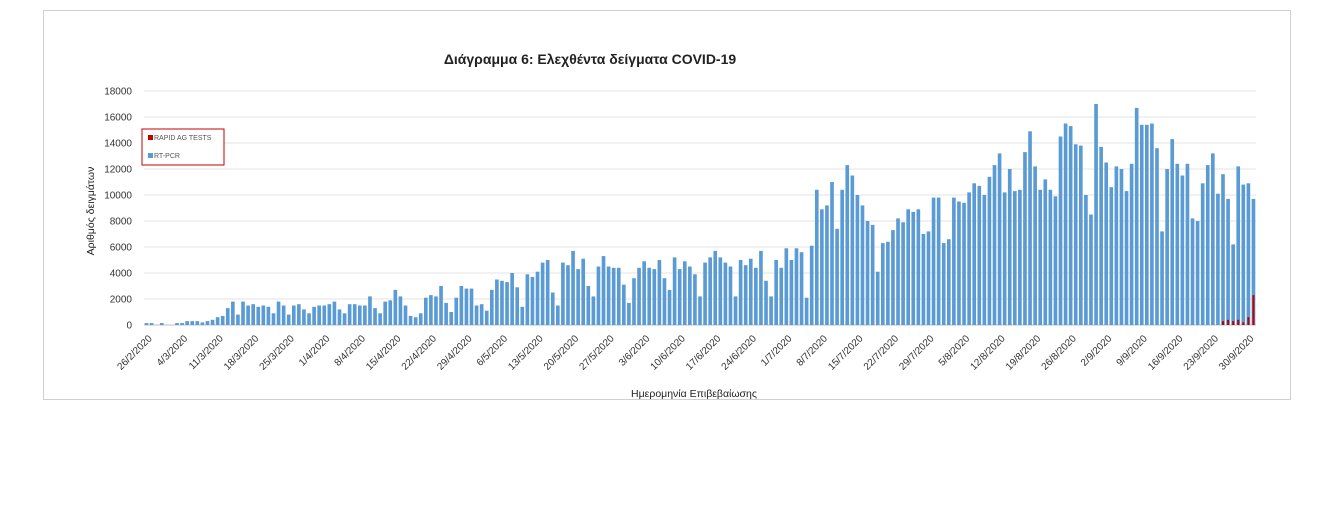 The height and width of the screenshot is (514, 1336). Describe the element at coordinates (118, 118) in the screenshot. I see `y-tick-label: 16000` at that location.